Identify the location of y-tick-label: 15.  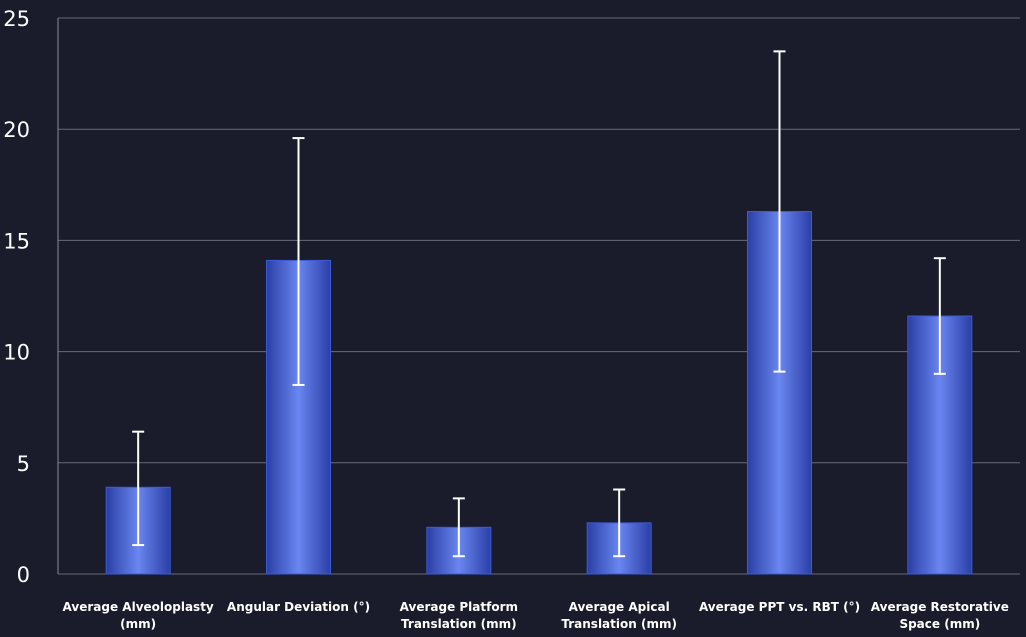
(16, 241).